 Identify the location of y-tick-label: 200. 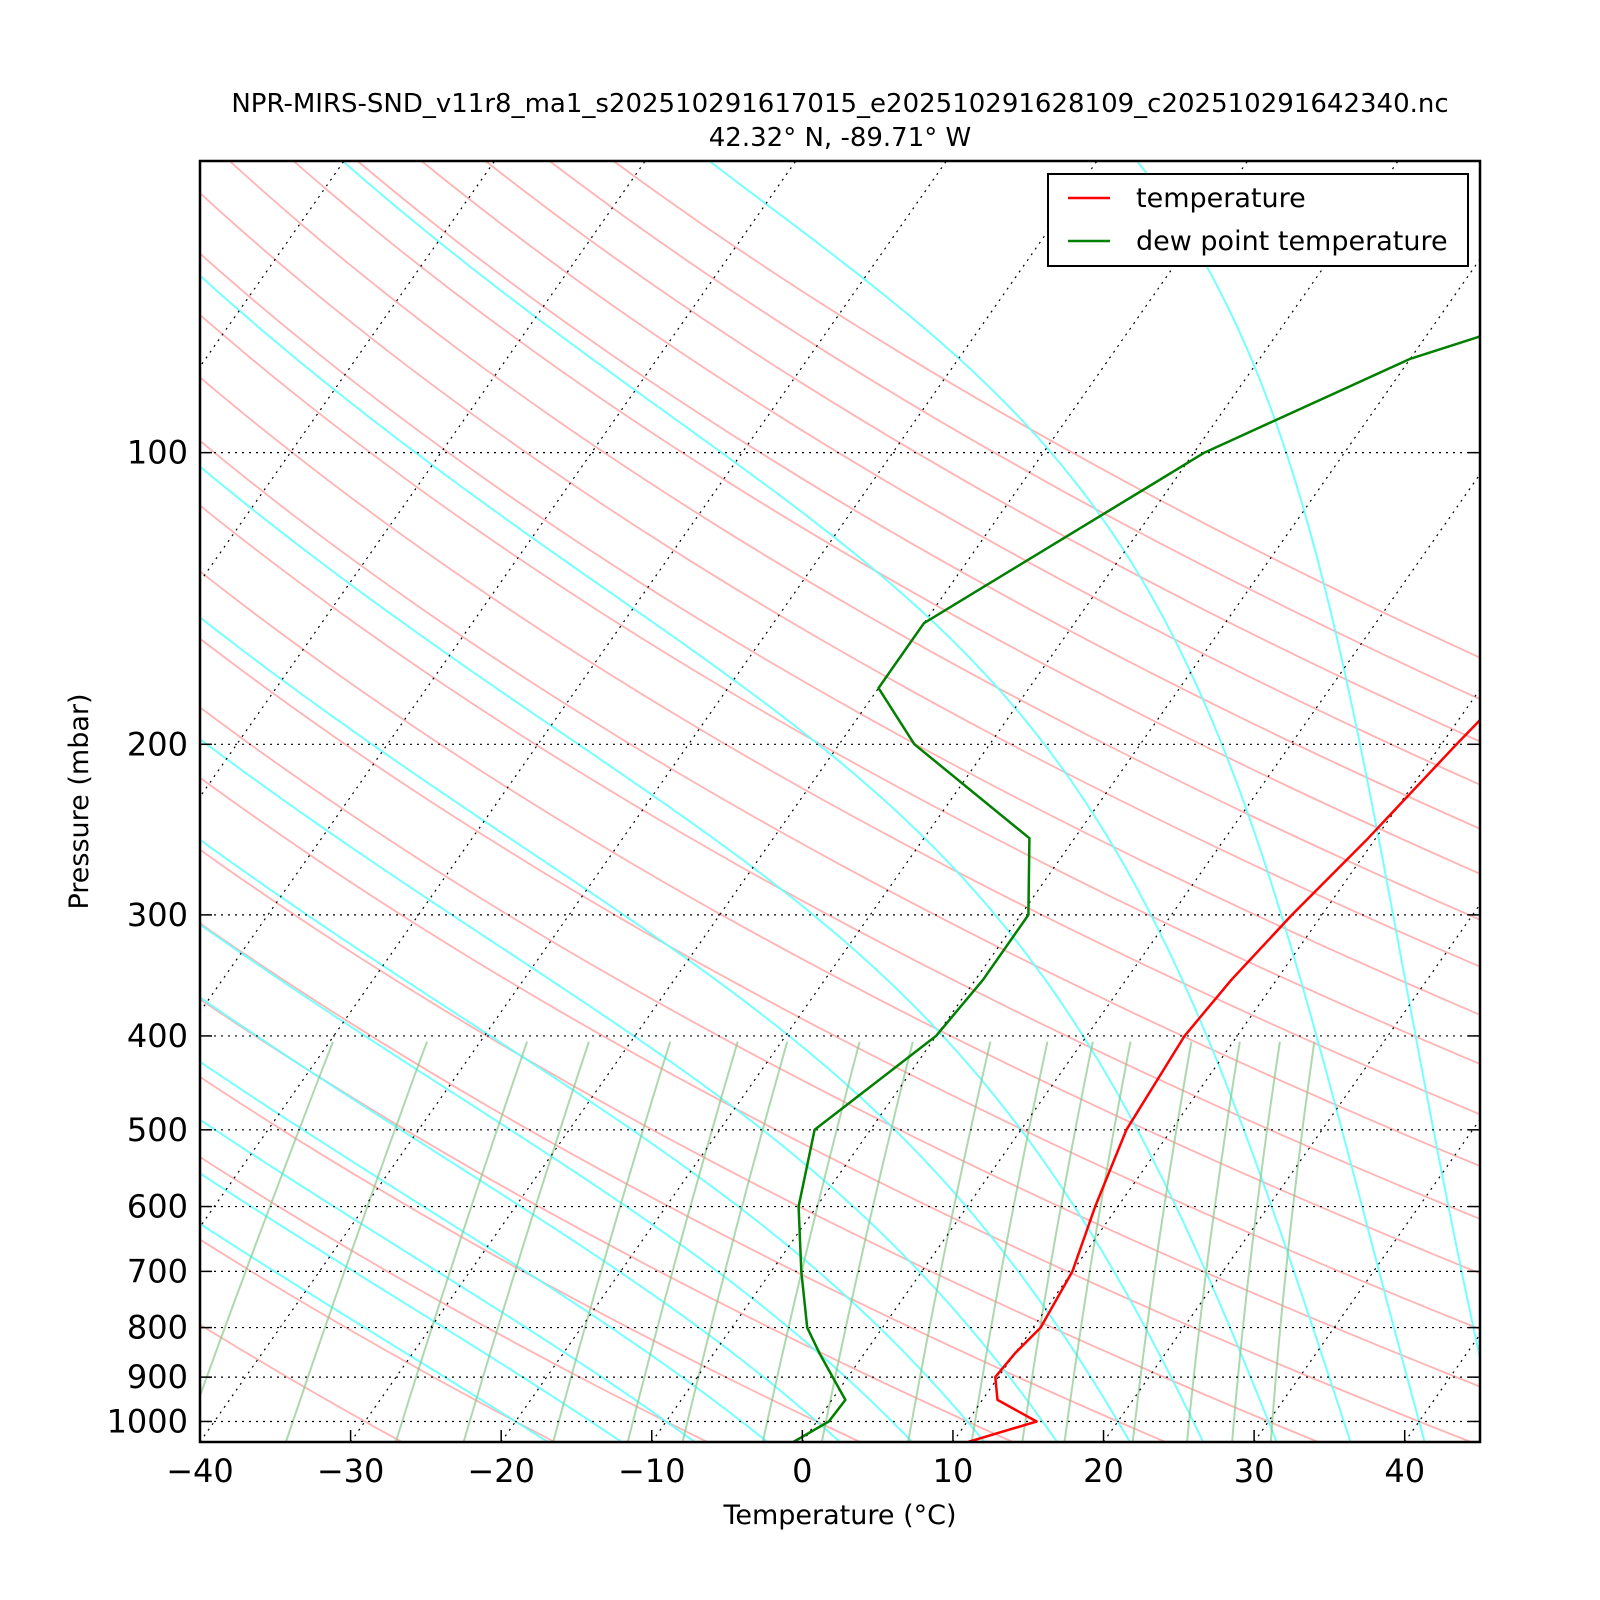
(157, 744).